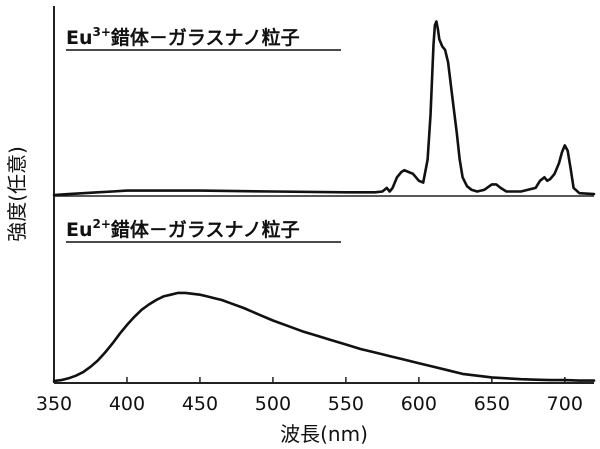  Describe the element at coordinates (419, 404) in the screenshot. I see `x-tick-label: 600` at that location.